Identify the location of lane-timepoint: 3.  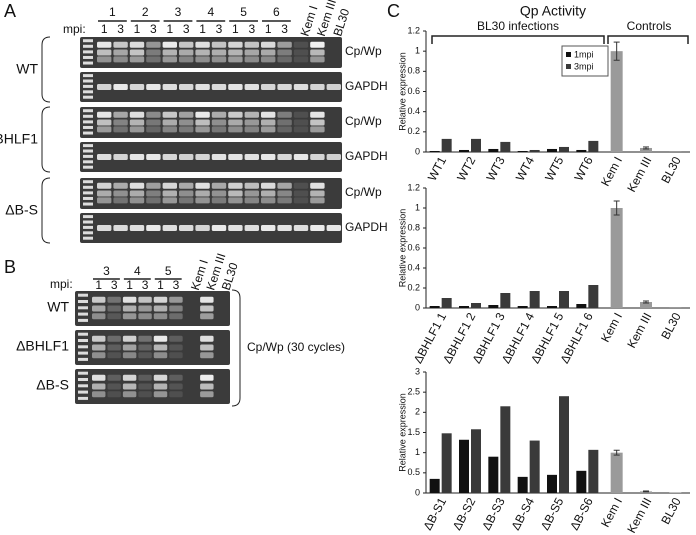
(284, 29).